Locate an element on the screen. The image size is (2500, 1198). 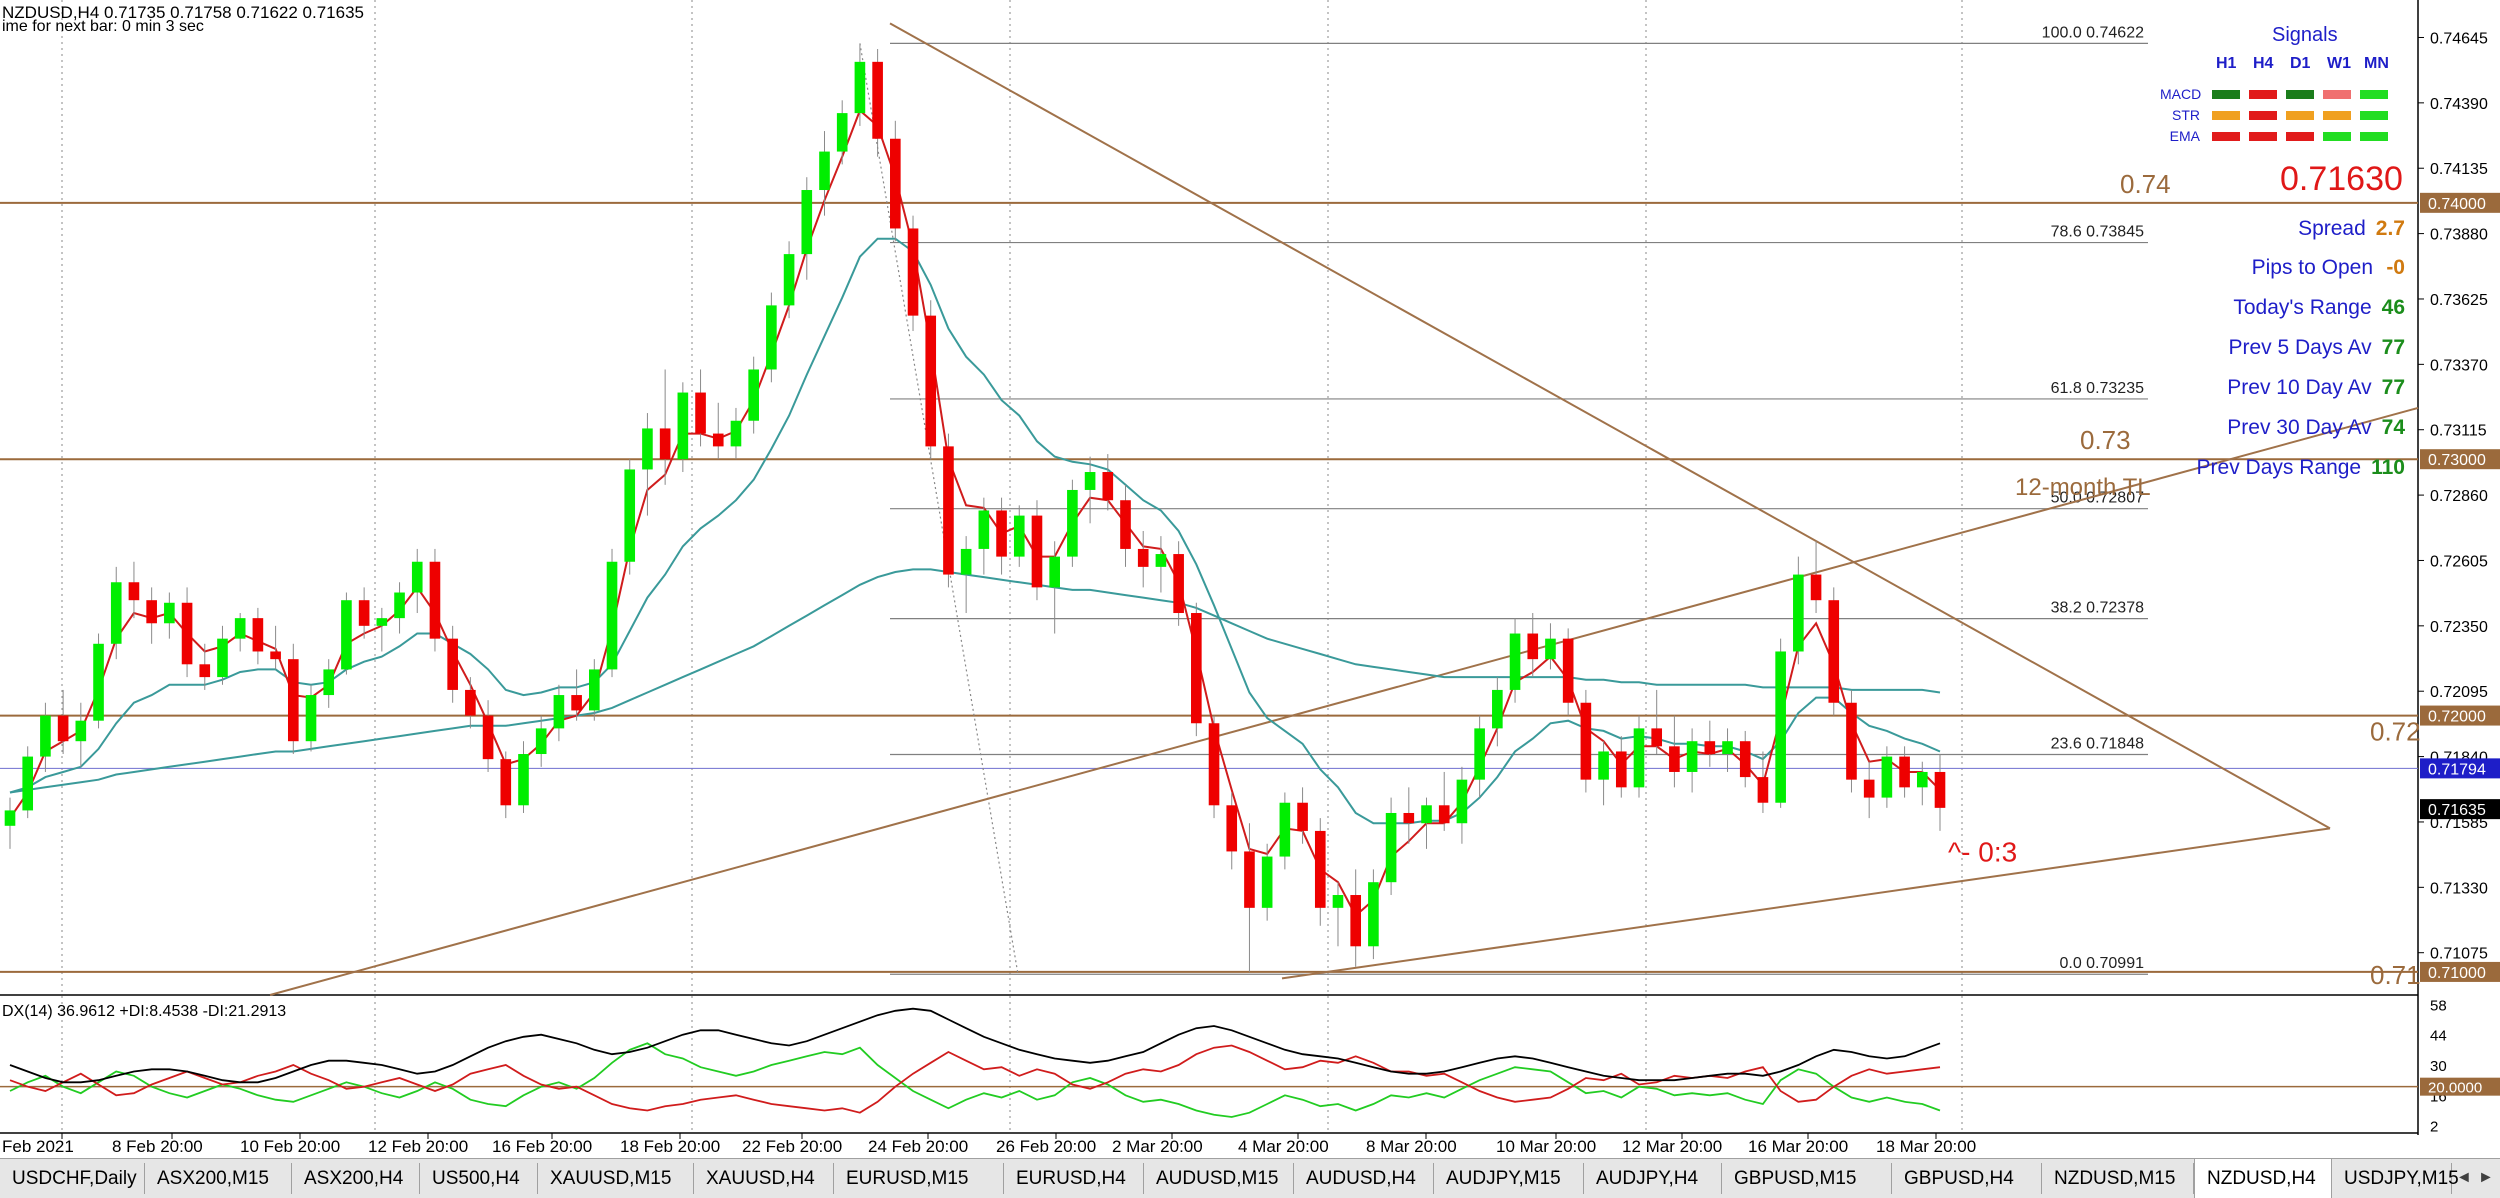
fib-level-label: 61.8 0.73235 is located at coordinates (2098, 388).